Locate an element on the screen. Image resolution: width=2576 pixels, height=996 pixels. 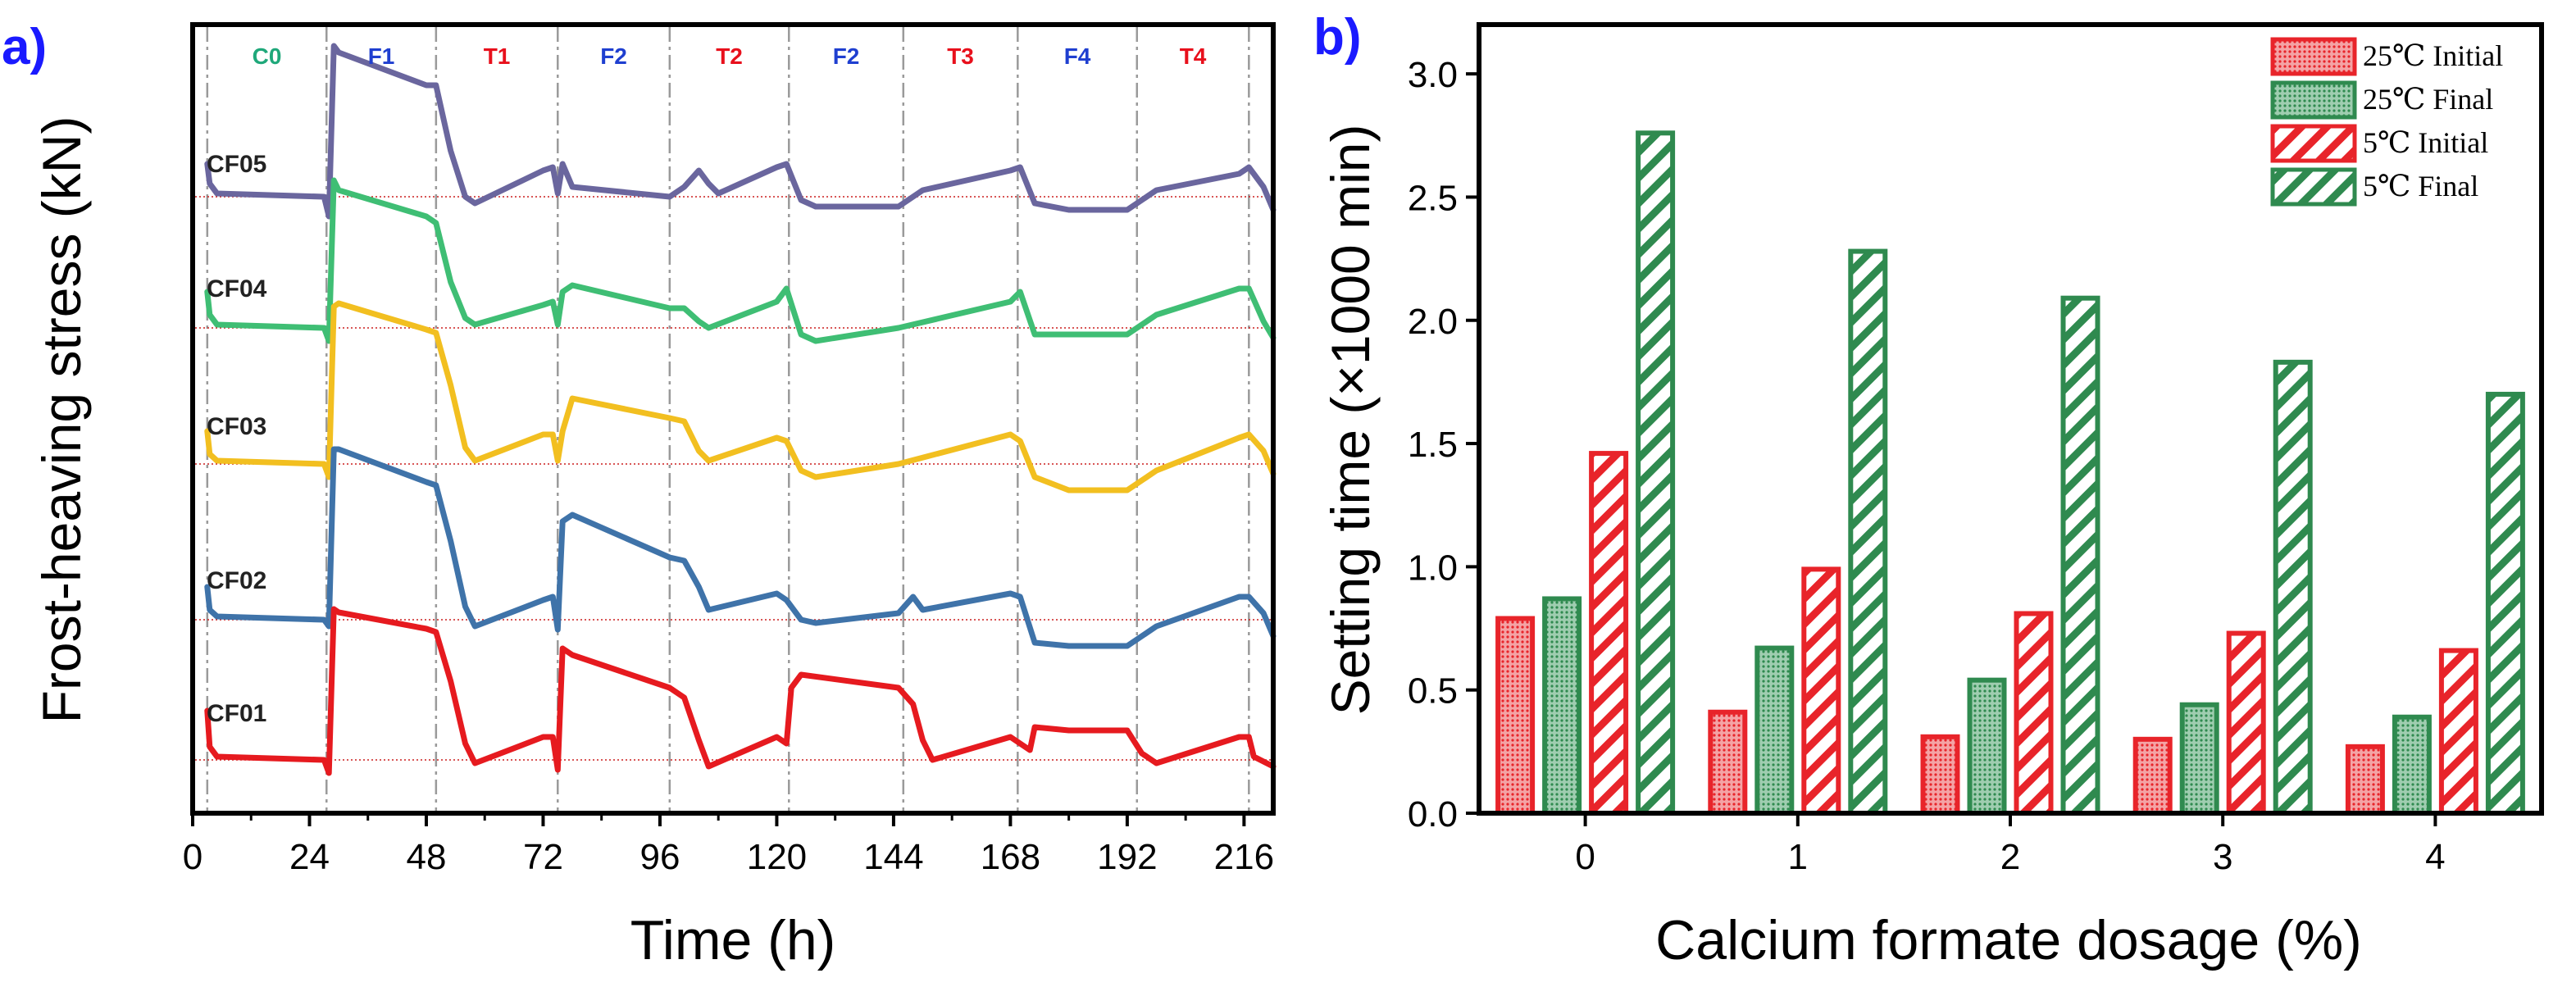
x-tick-label: 24 is located at coordinates (309, 857).